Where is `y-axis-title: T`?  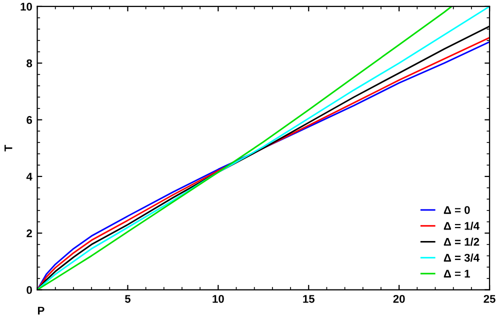 y-axis-title: T is located at coordinates (8, 148).